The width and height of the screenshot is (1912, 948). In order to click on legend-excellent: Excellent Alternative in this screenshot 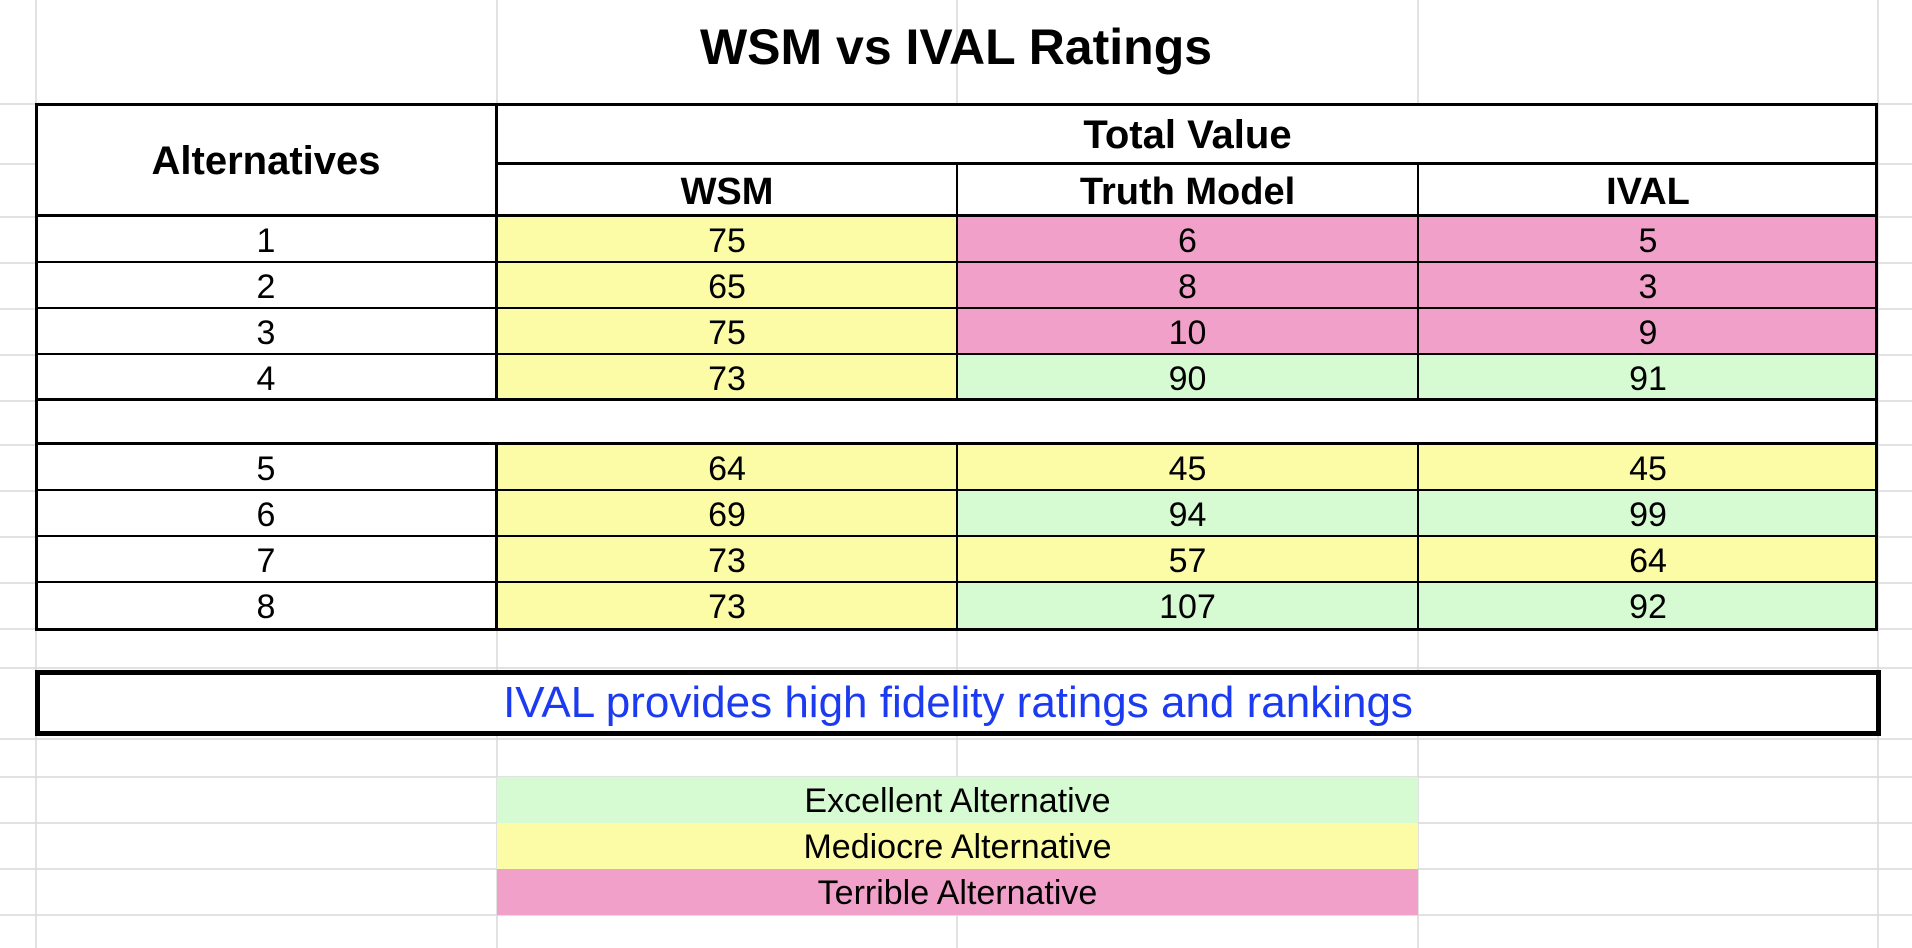, I will do `click(957, 800)`.